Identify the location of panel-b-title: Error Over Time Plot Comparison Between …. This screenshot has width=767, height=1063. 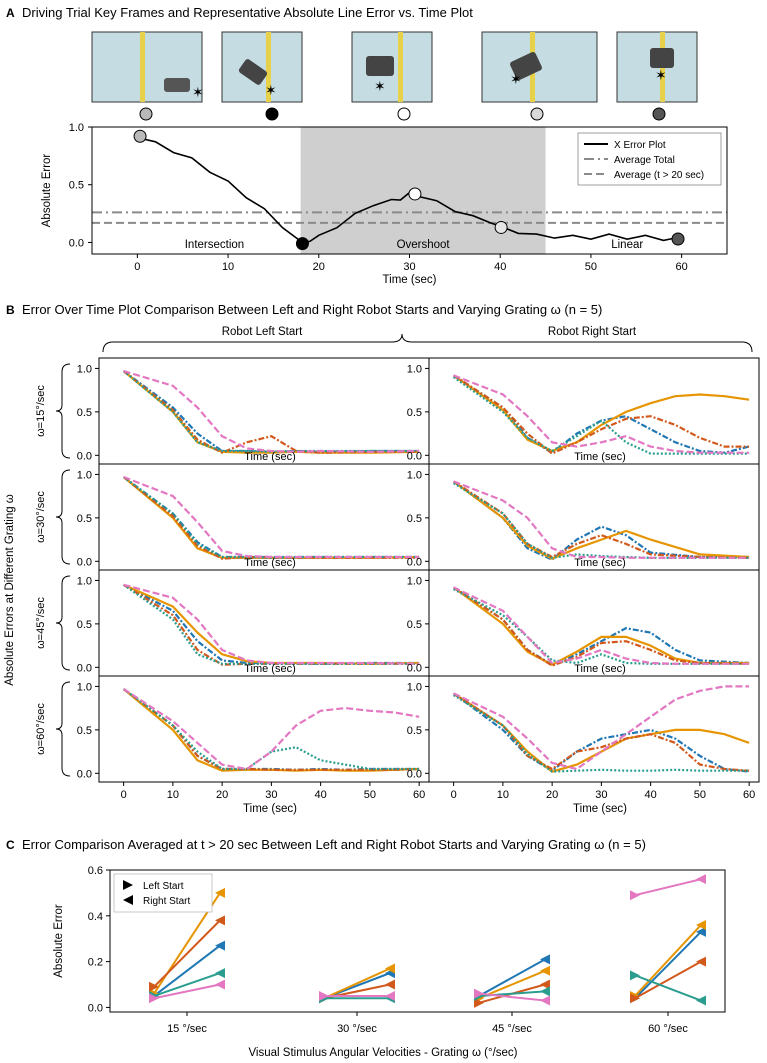
(312, 309).